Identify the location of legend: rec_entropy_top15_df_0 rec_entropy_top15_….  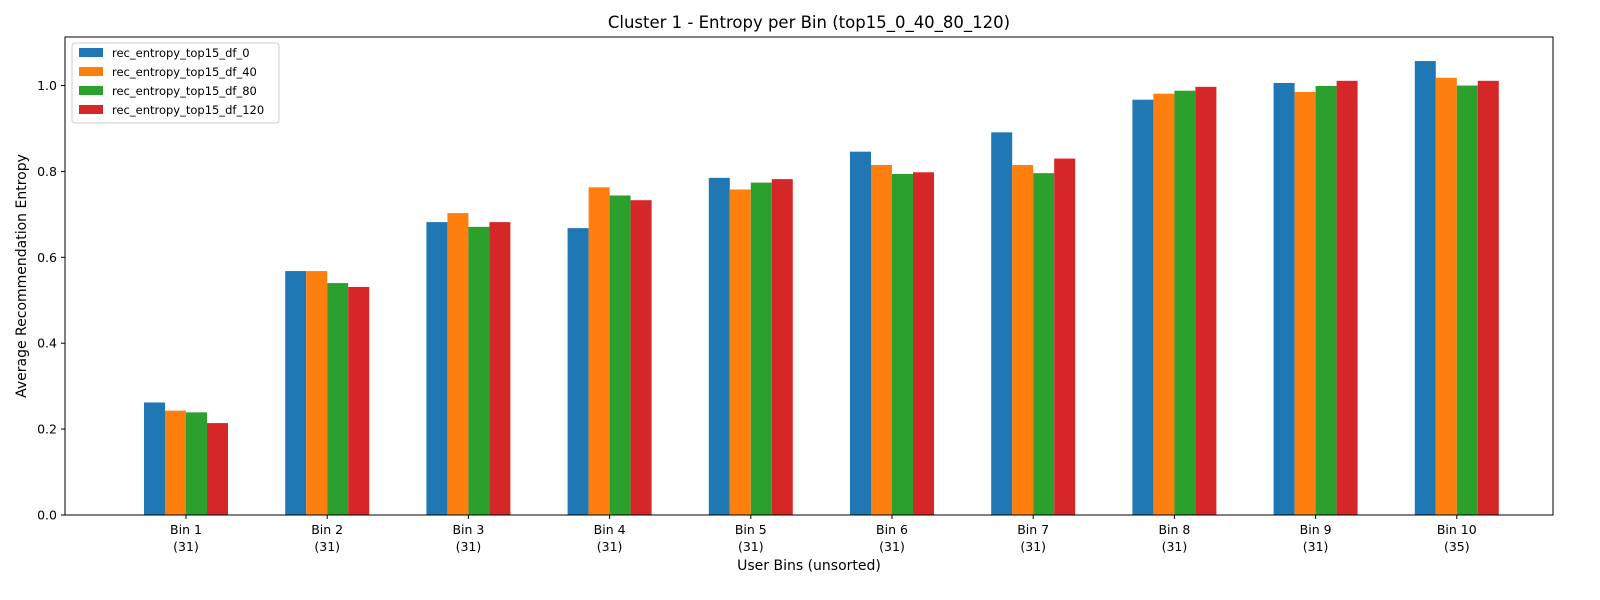
(175, 83).